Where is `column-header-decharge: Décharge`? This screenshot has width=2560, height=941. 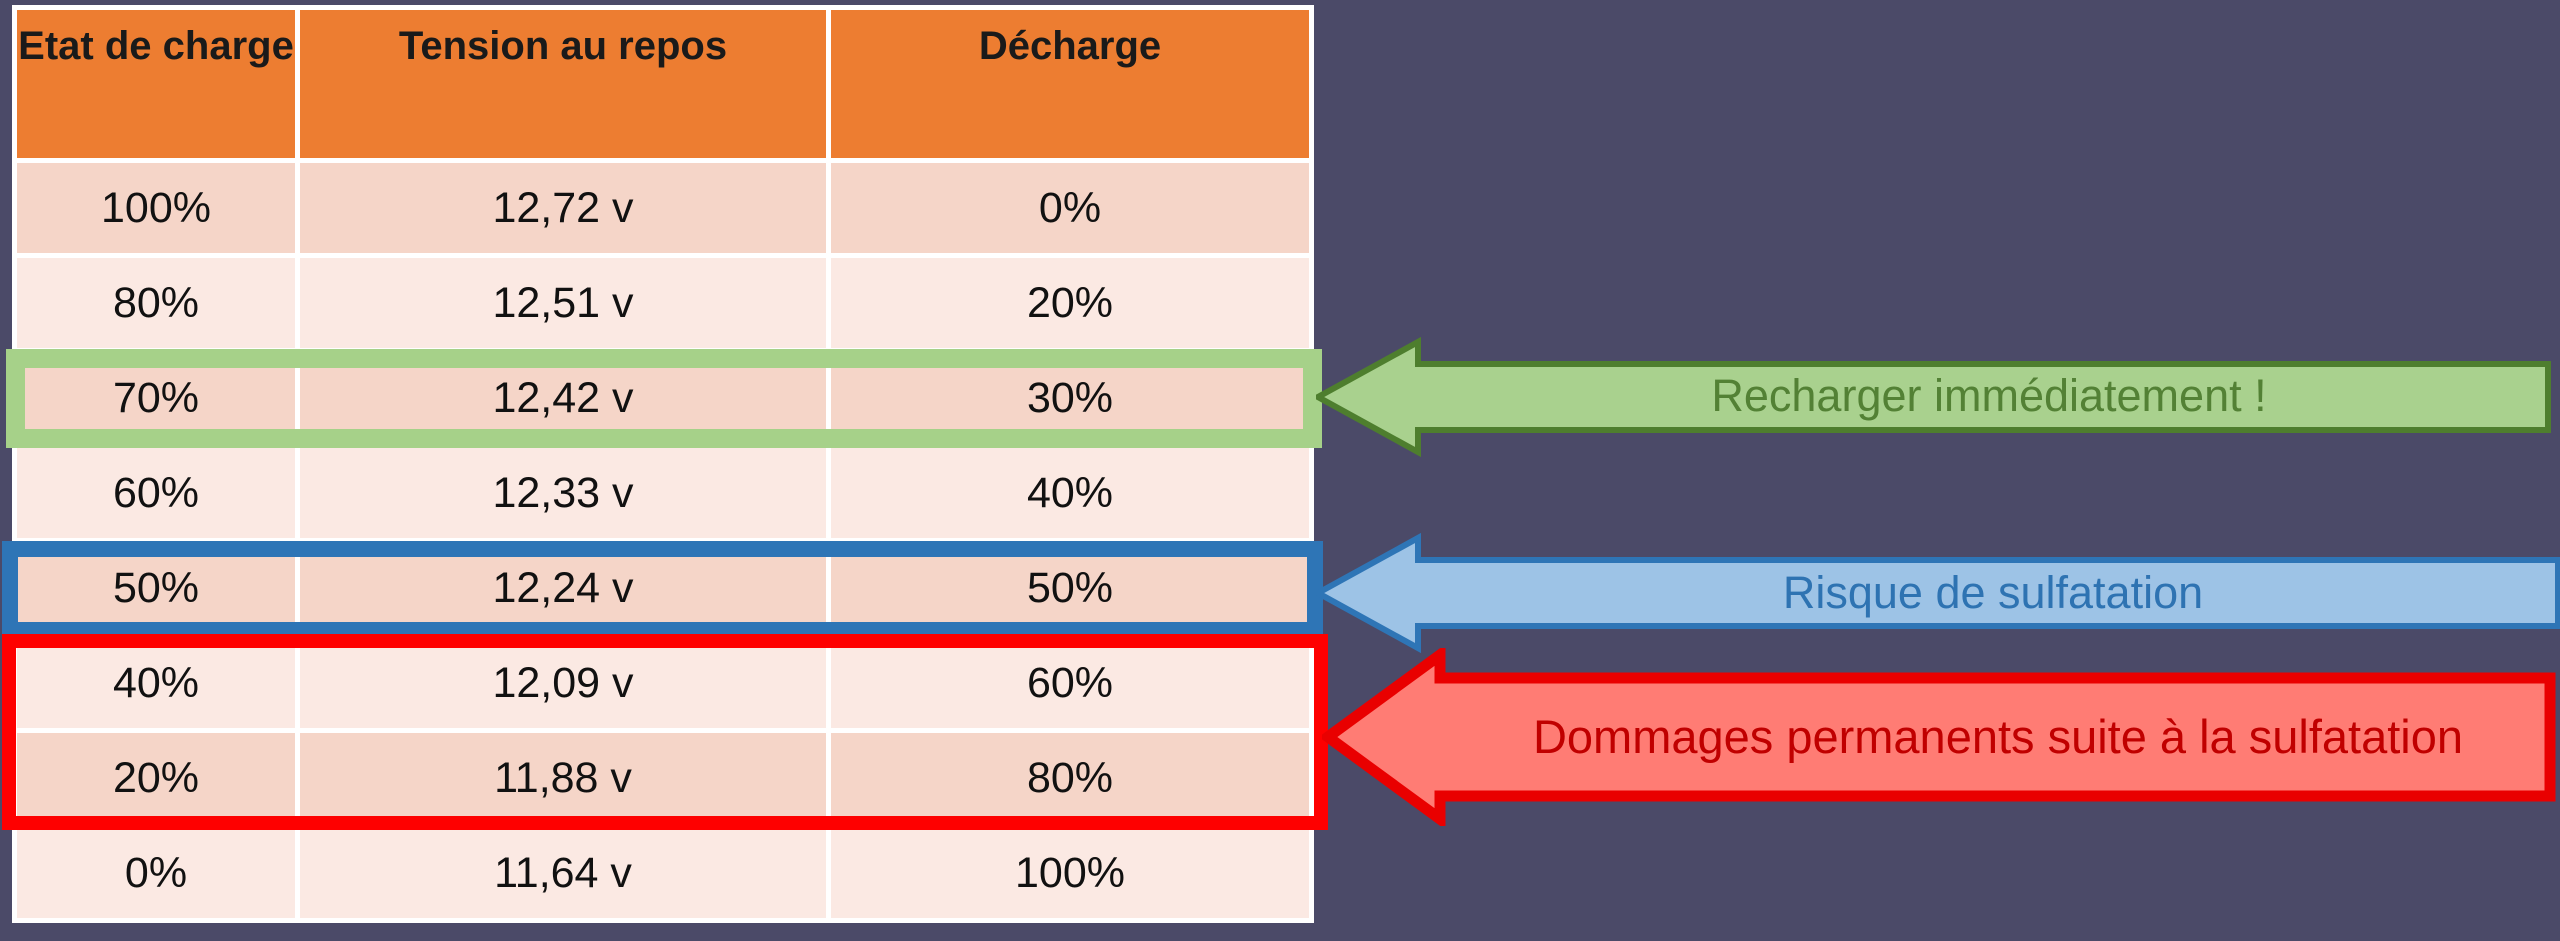
column-header-decharge: Décharge is located at coordinates (1070, 84).